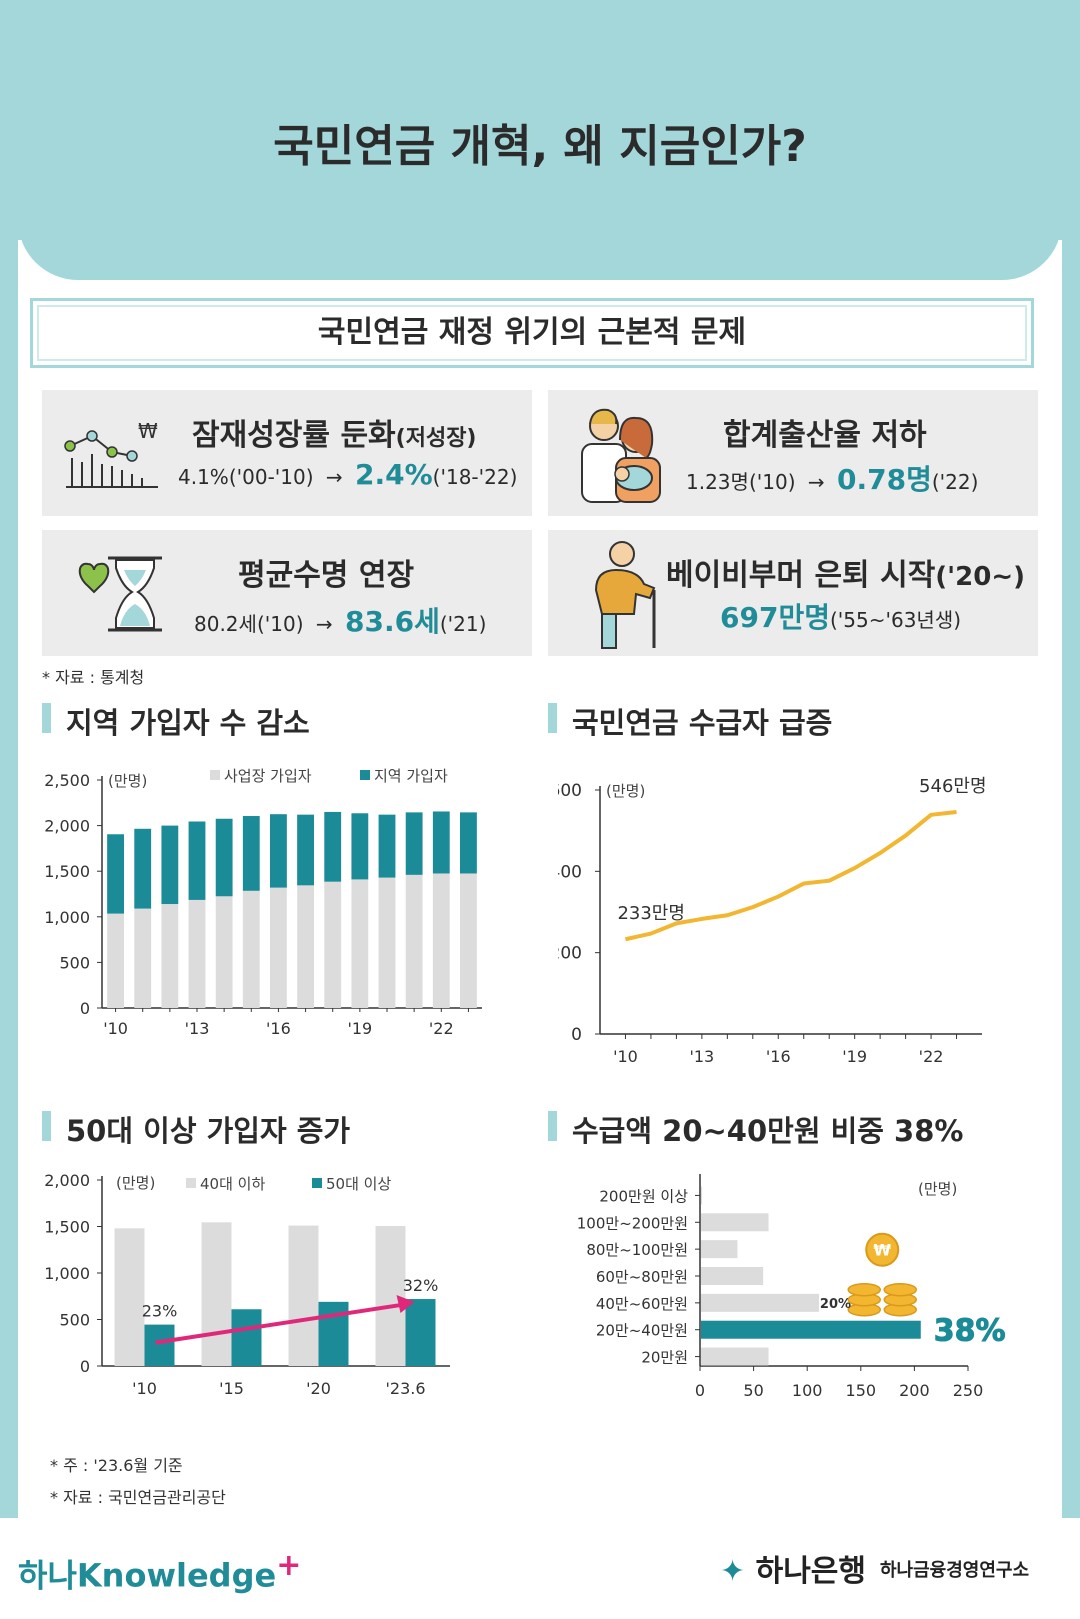 The width and height of the screenshot is (1080, 1619). Describe the element at coordinates (835, 1304) in the screenshot. I see `share-label: 20%` at that location.